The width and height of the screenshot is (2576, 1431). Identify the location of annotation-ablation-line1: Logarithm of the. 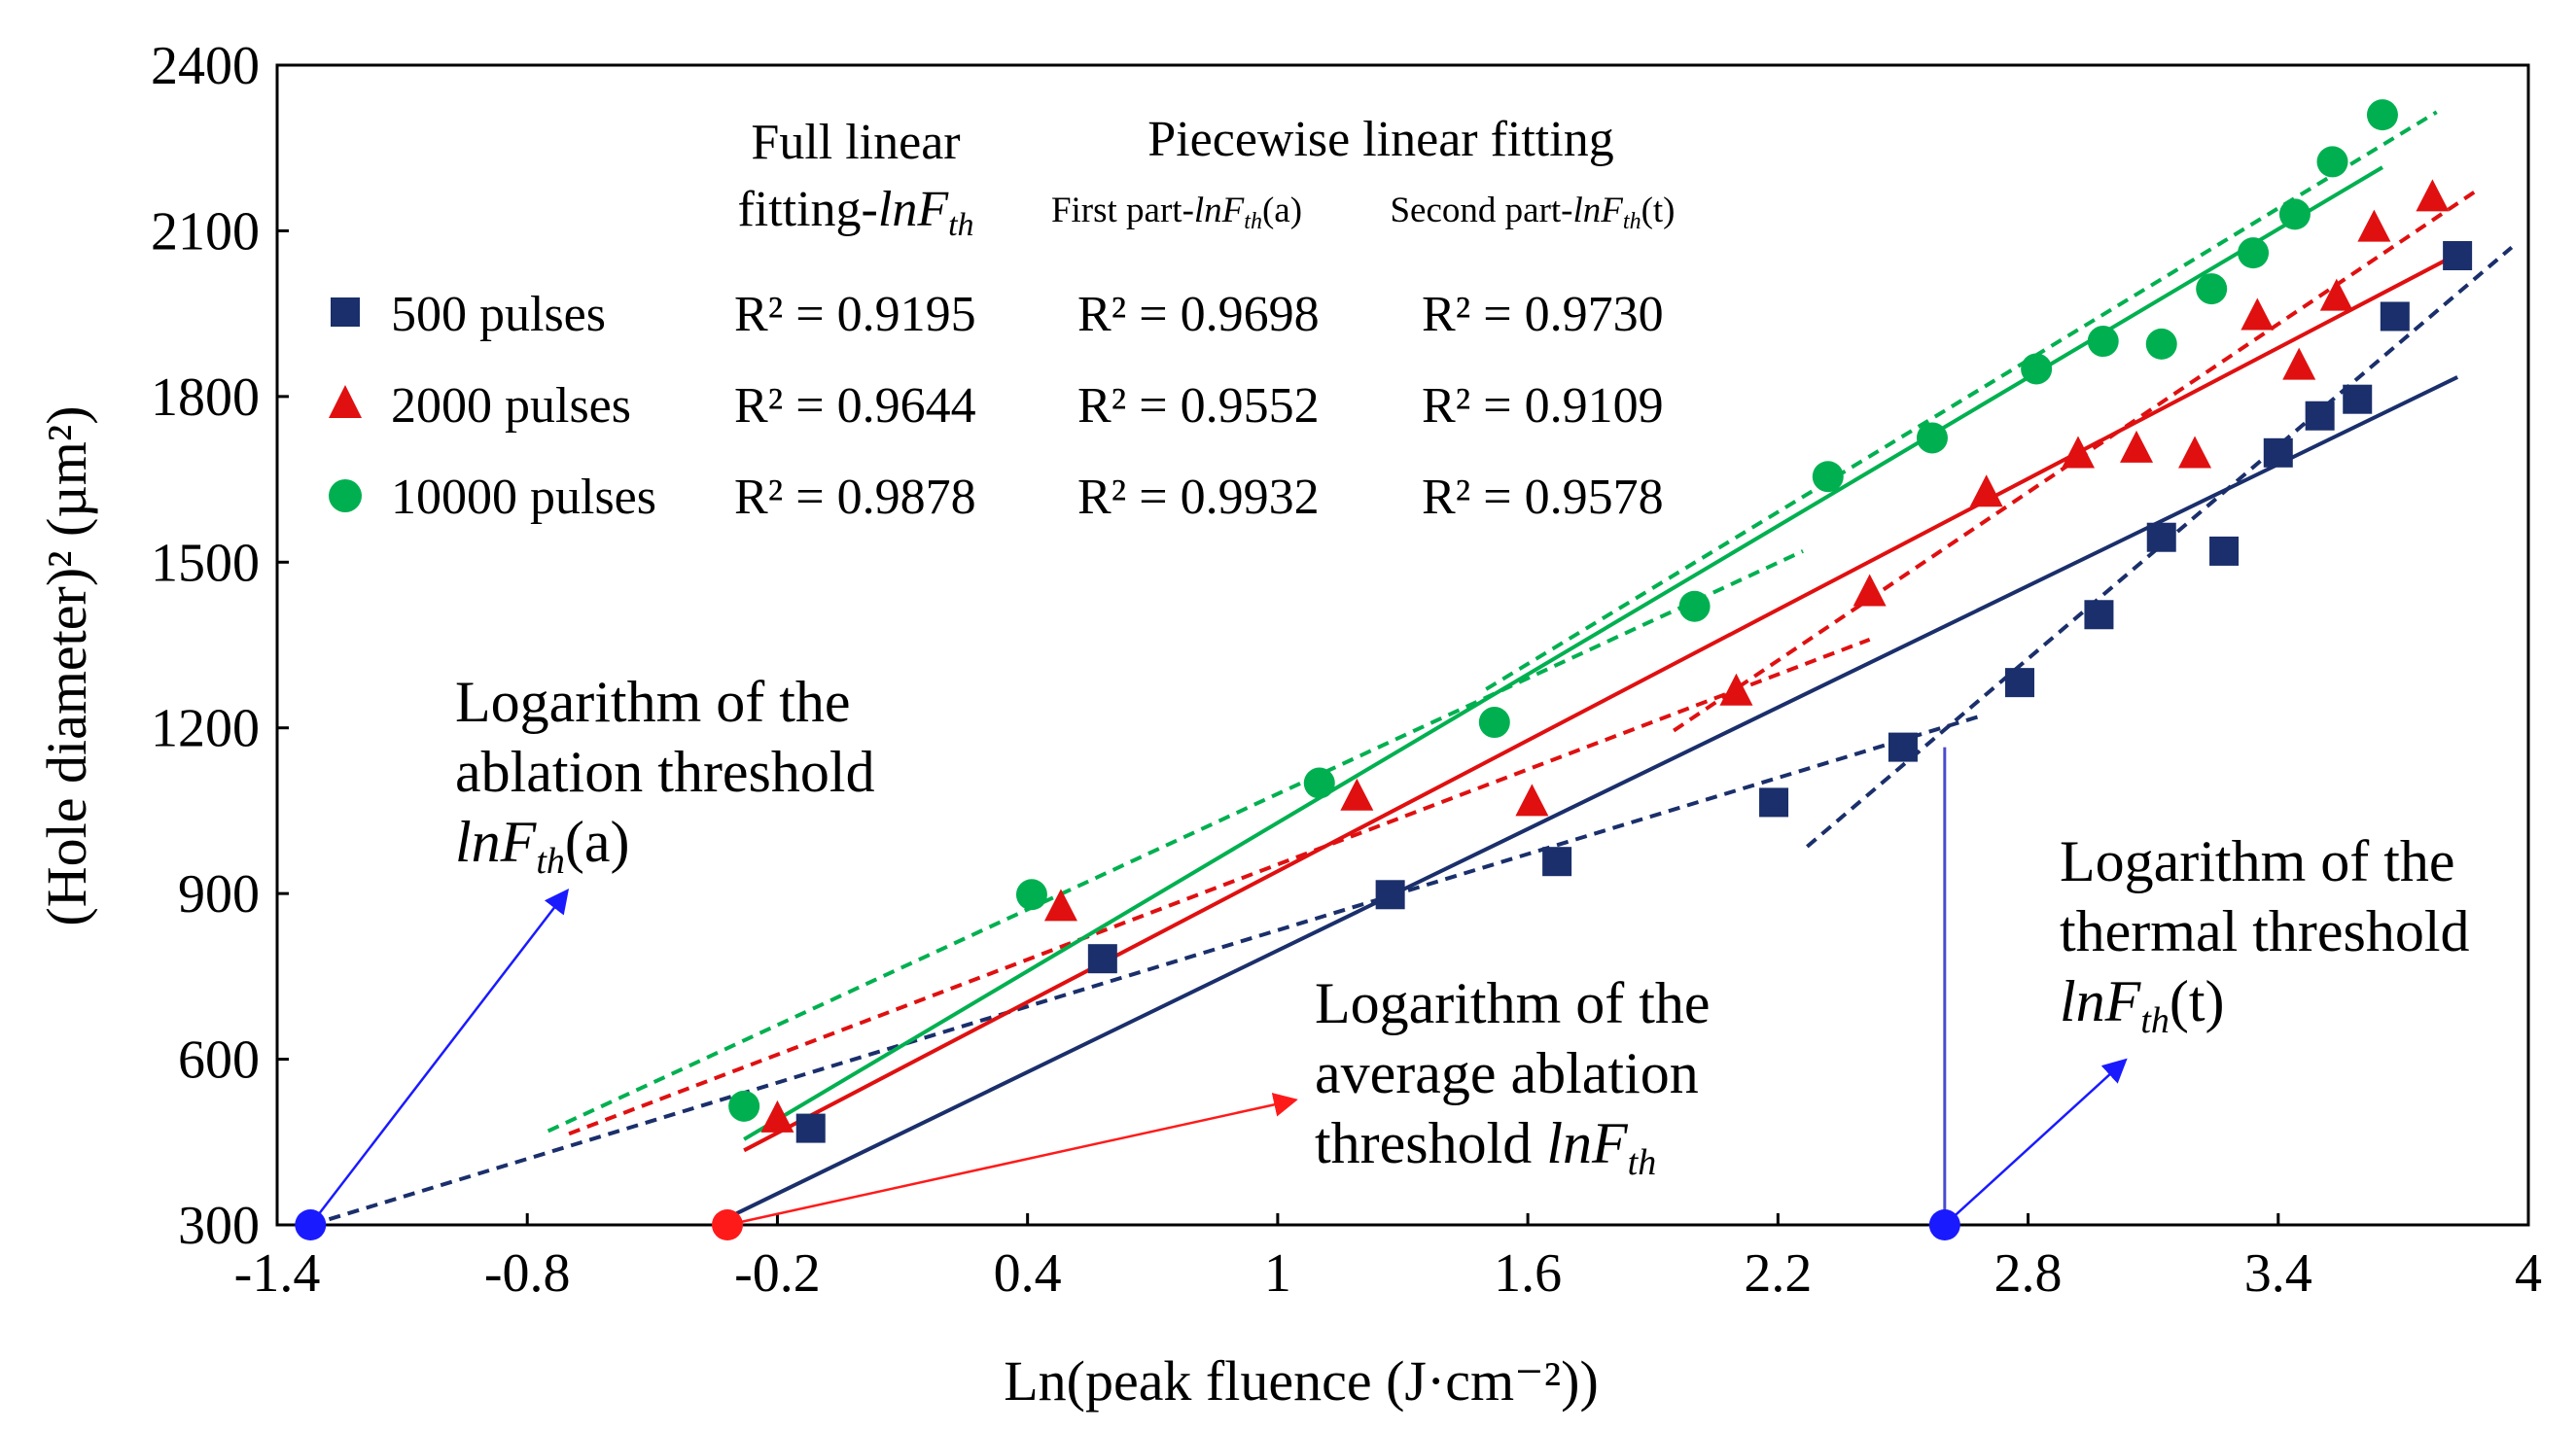
(653, 702).